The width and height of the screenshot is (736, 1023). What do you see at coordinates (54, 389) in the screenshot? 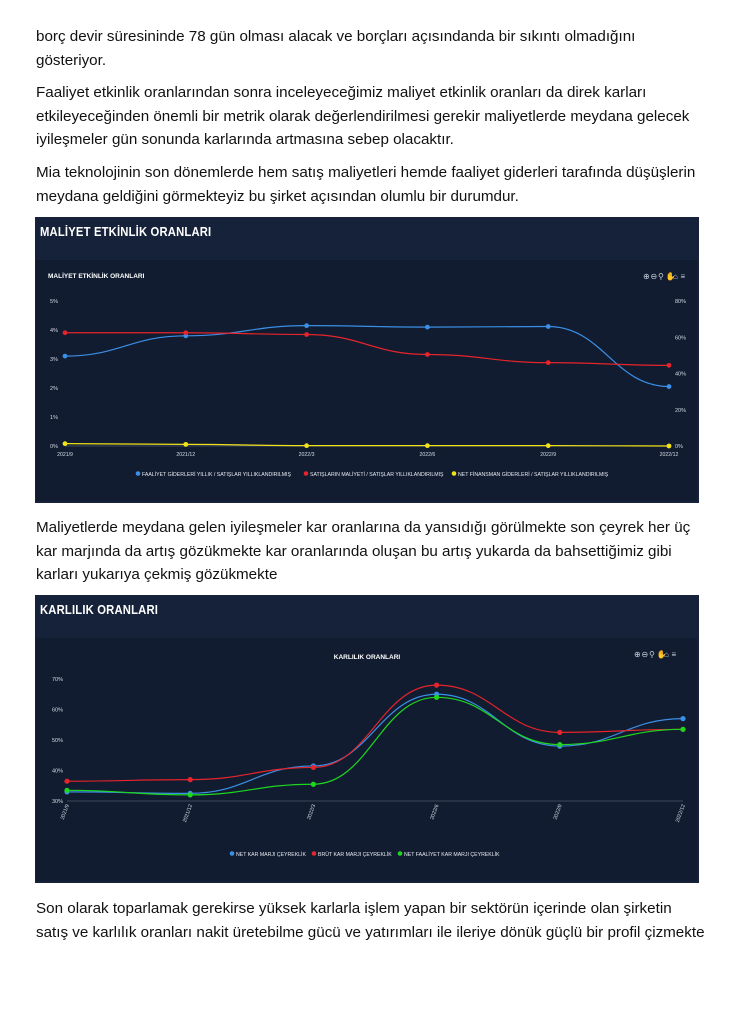
I see `y-left-tick-label: 2%` at bounding box center [54, 389].